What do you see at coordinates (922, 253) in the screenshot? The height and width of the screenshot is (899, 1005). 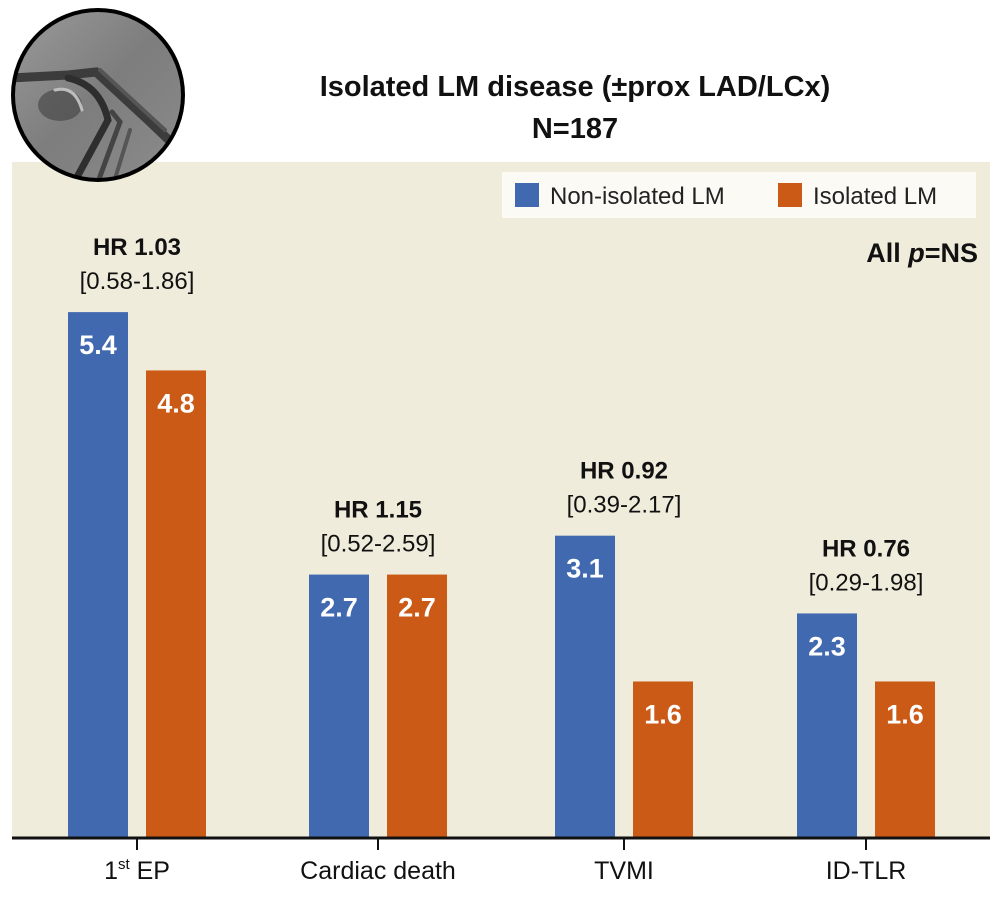 I see `p-value-annotation: All p=NS` at bounding box center [922, 253].